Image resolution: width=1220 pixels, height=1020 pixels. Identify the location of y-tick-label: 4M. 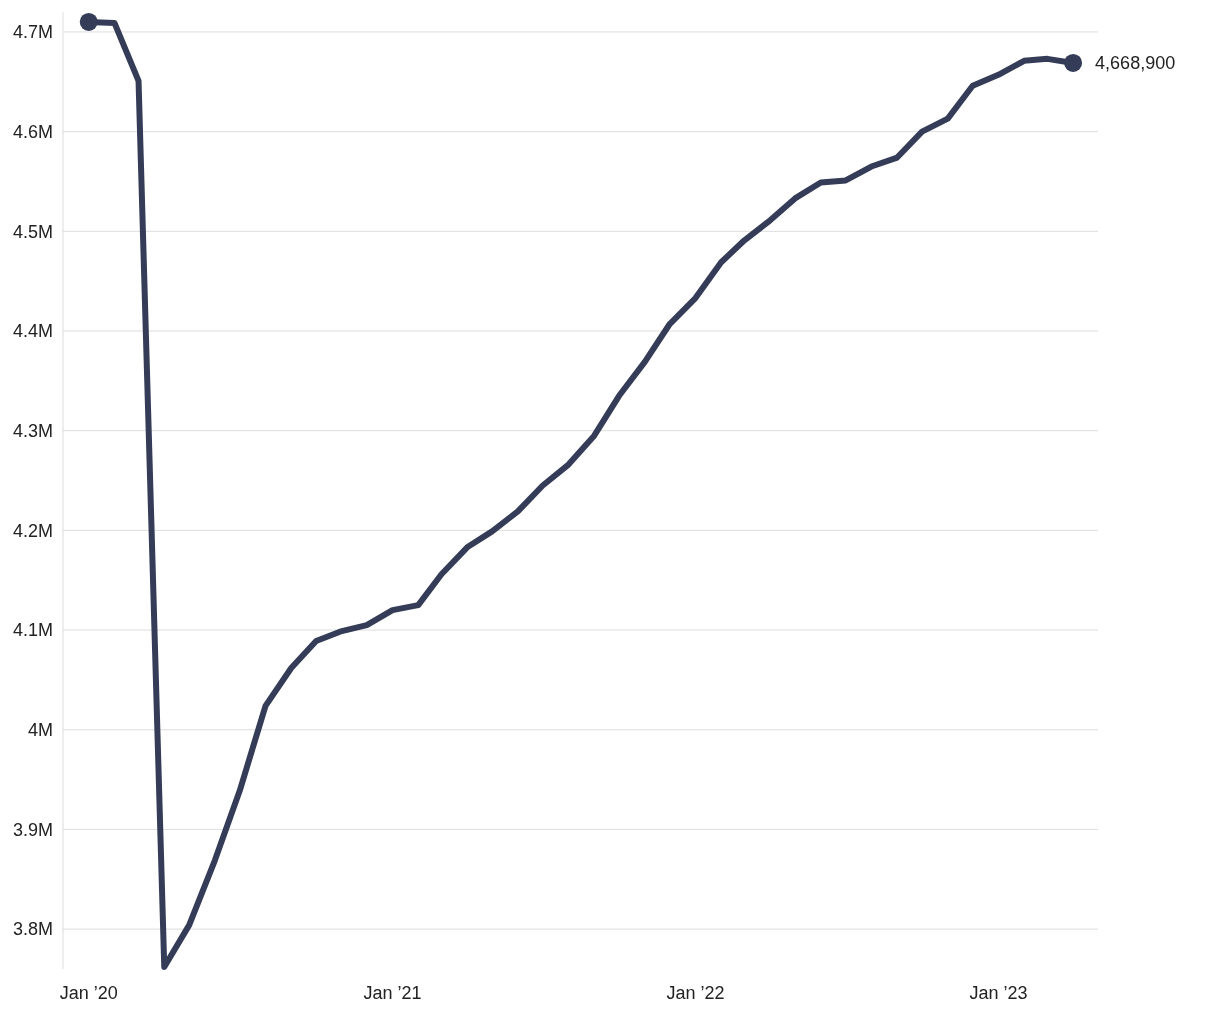
(40, 730).